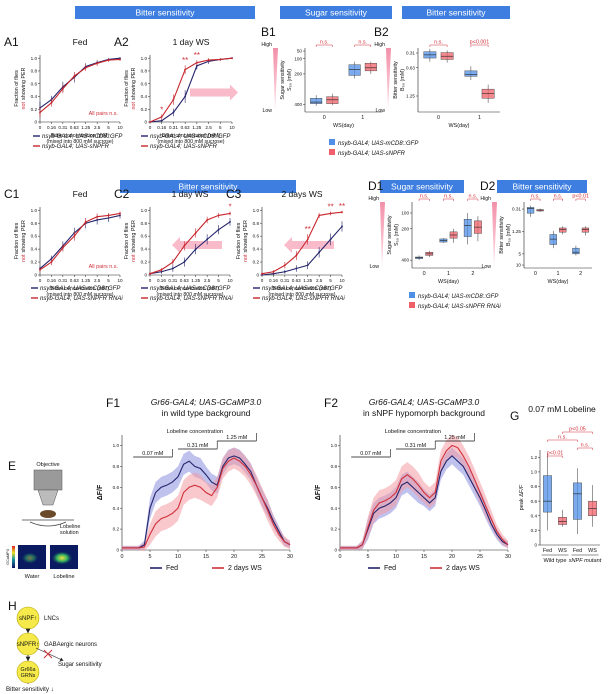  What do you see at coordinates (51, 127) in the screenshot?
I see `x-tick-label: 0.16` at bounding box center [51, 127].